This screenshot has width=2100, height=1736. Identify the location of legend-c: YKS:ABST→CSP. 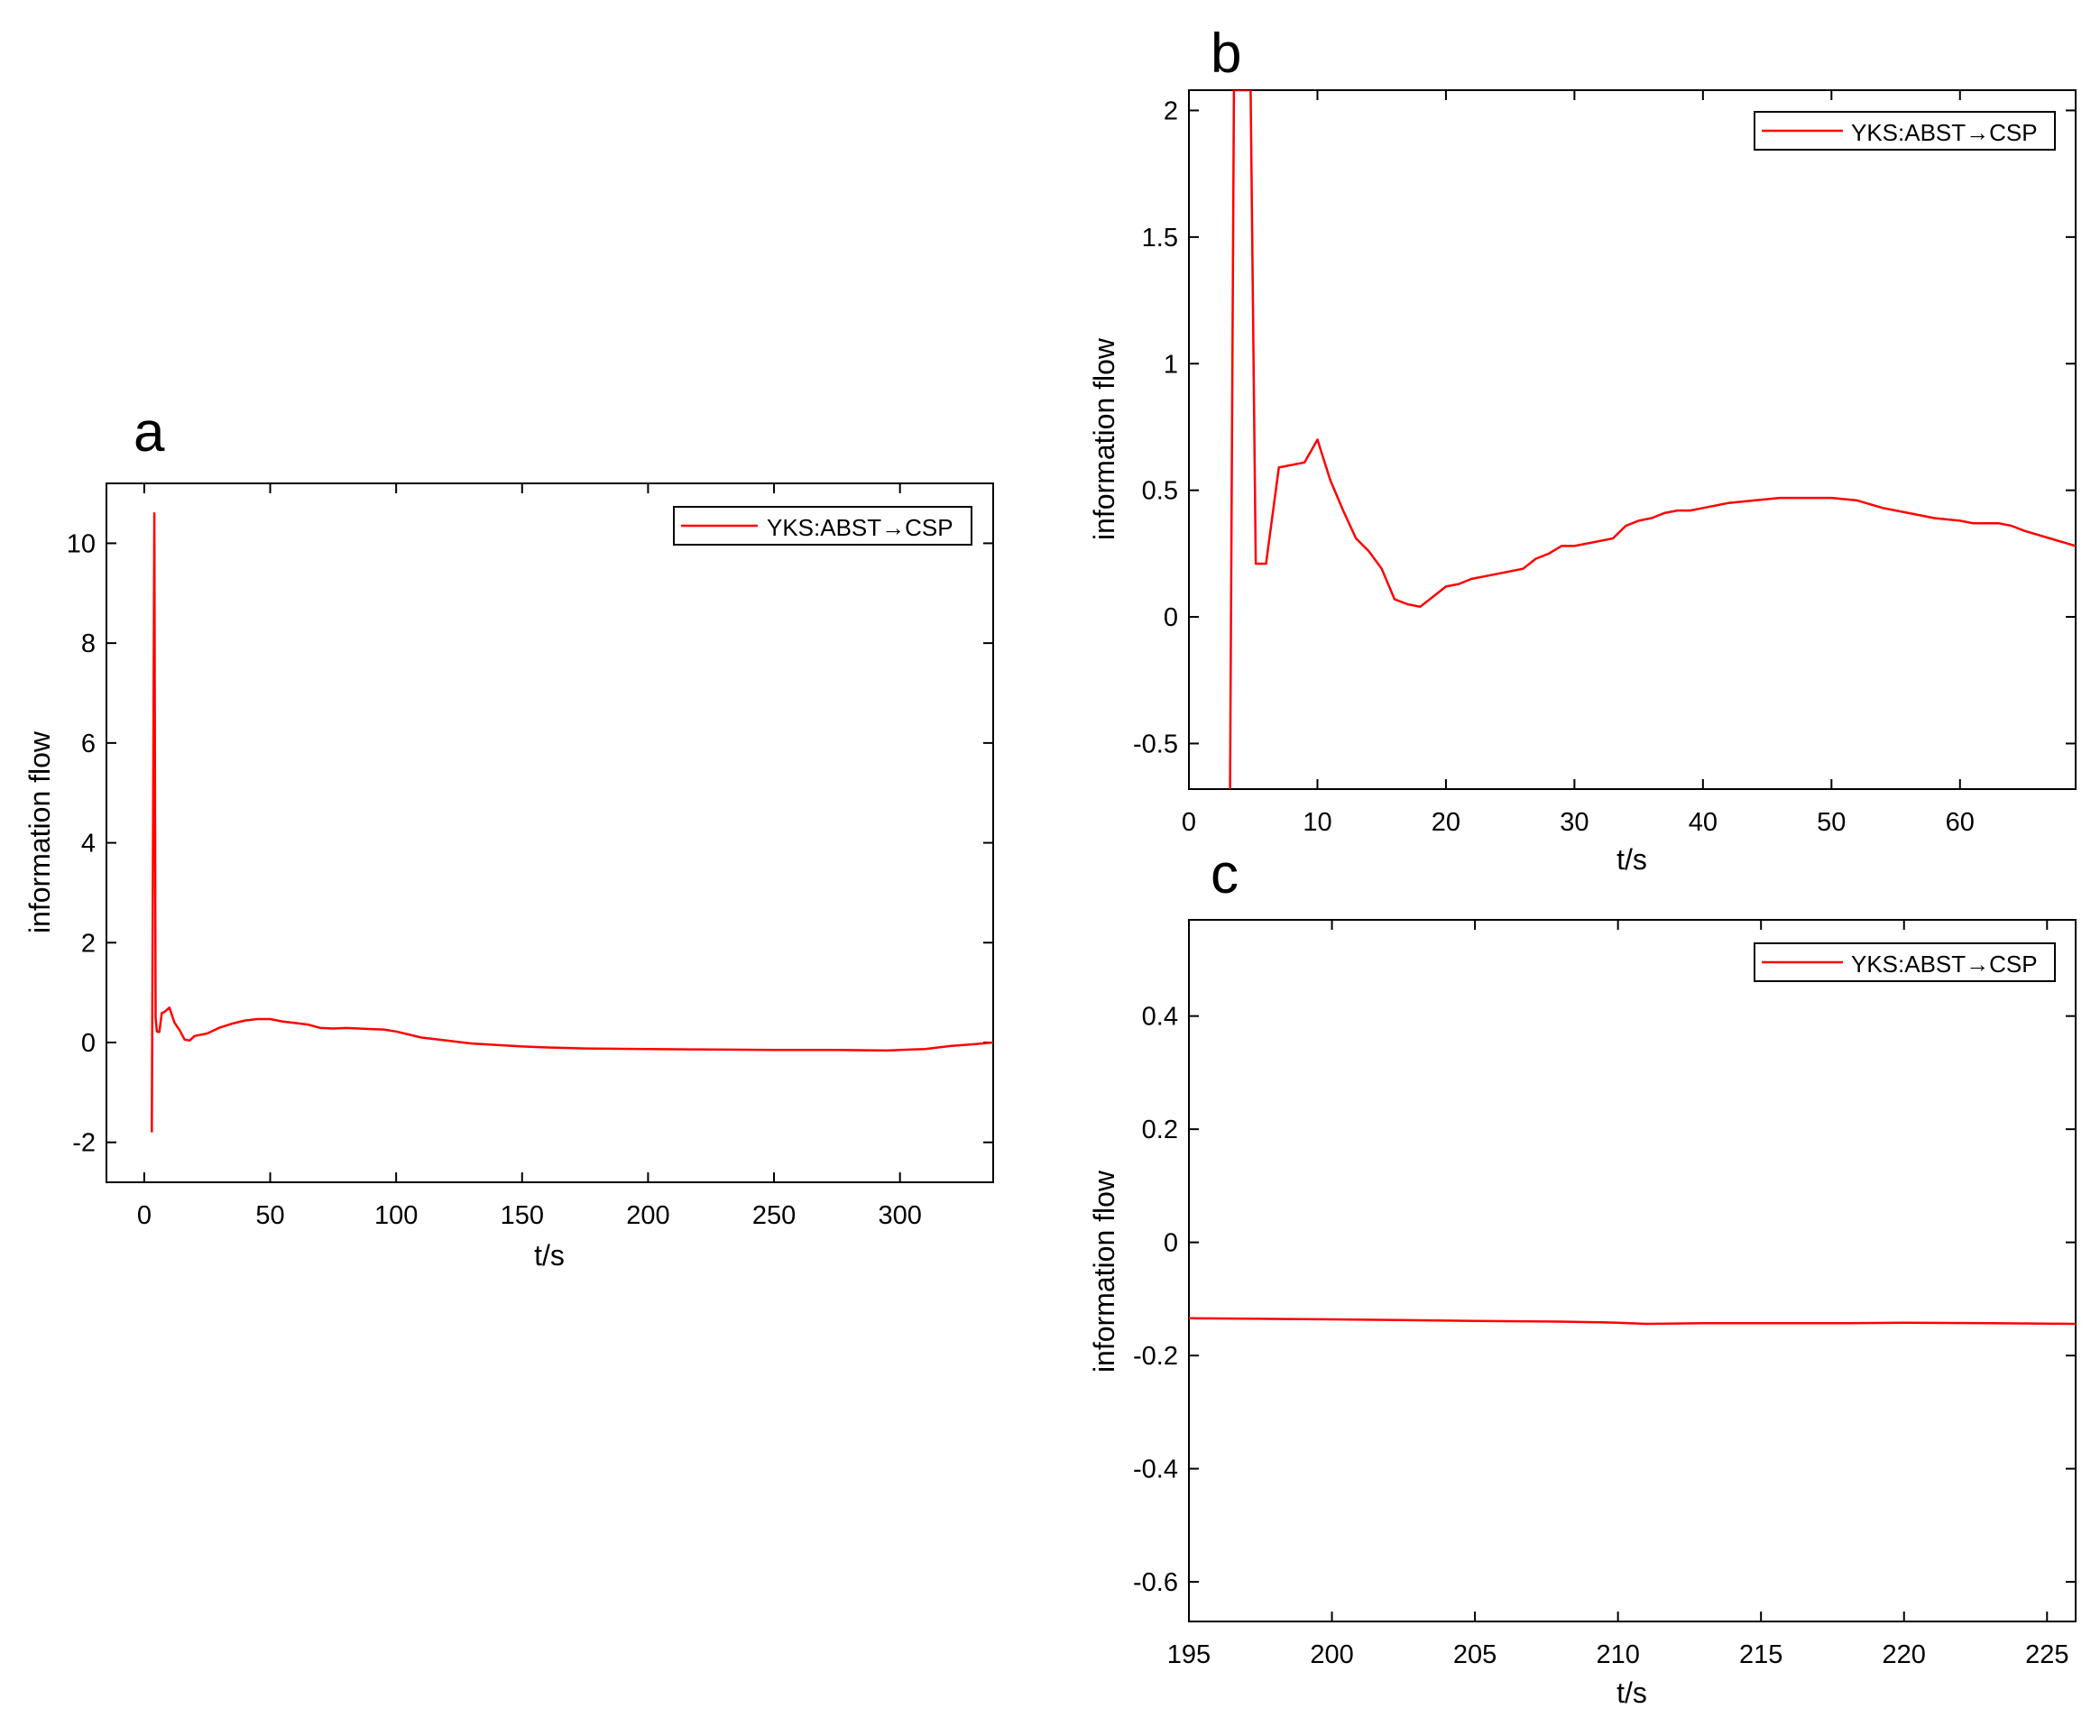
(1905, 962).